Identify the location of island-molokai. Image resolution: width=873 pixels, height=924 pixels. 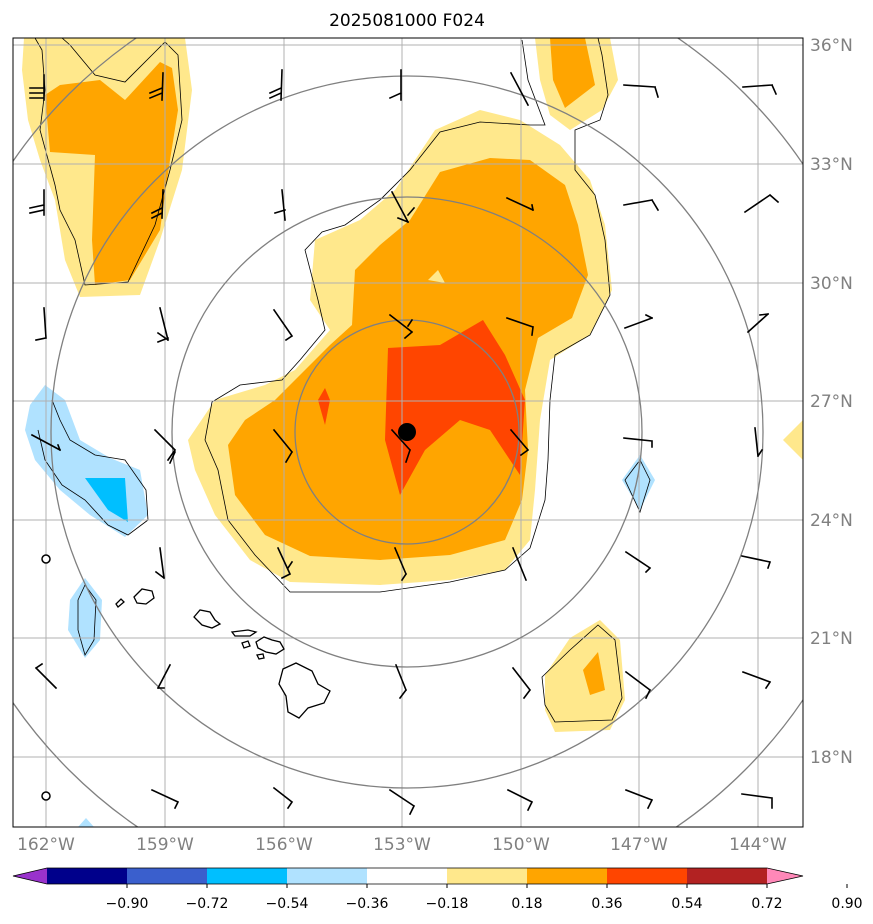
(244, 633).